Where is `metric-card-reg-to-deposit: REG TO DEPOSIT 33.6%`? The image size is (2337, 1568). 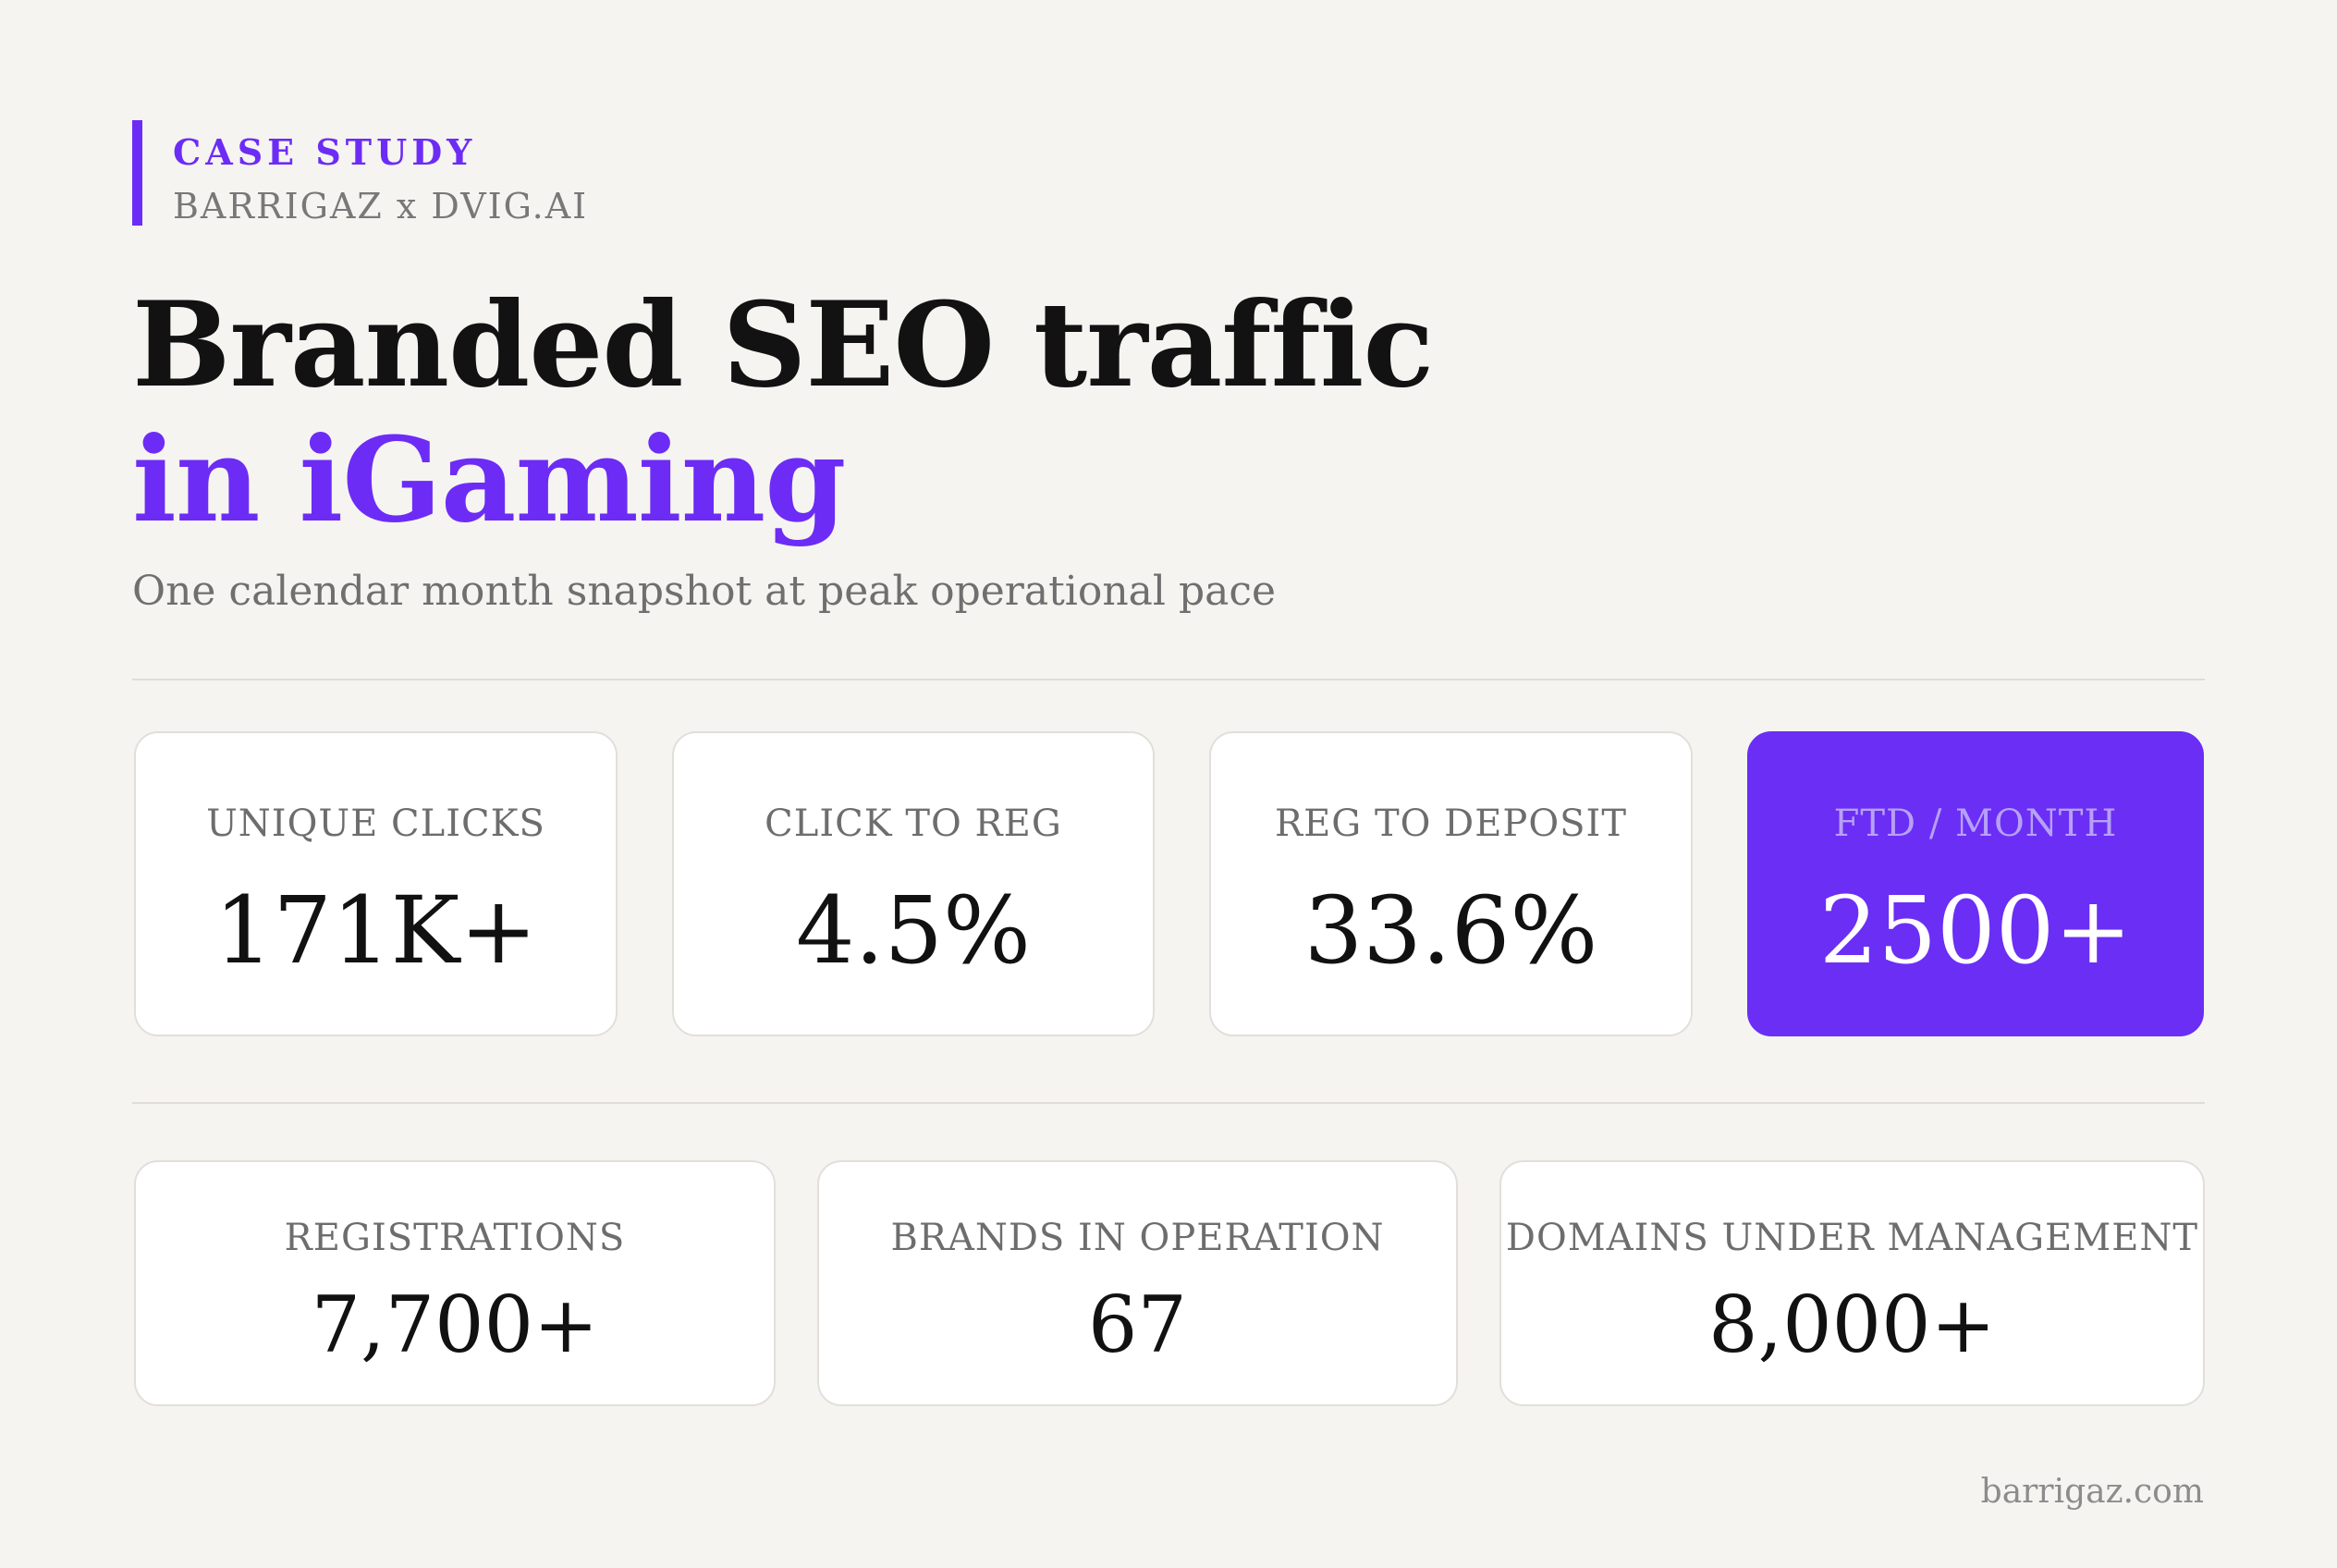 metric-card-reg-to-deposit: REG TO DEPOSIT 33.6% is located at coordinates (1451, 884).